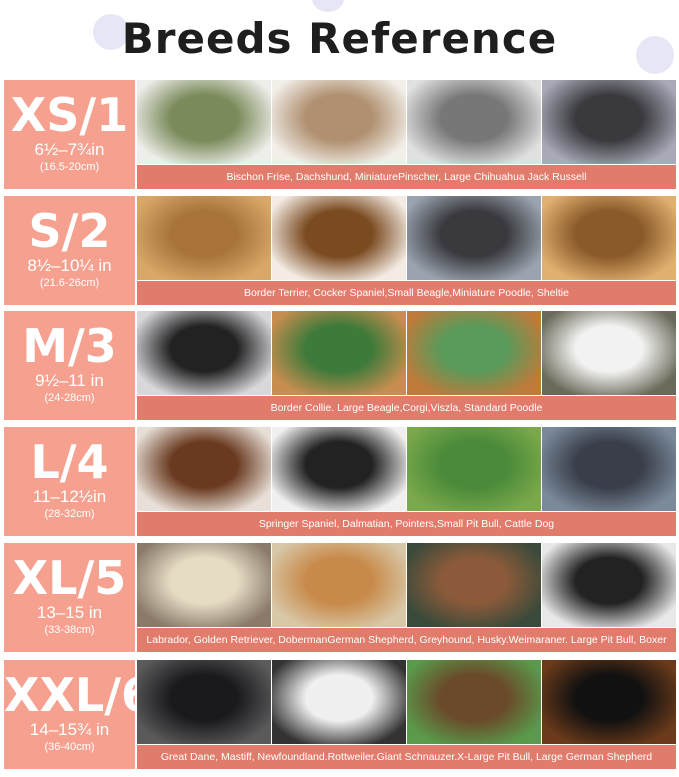 The width and height of the screenshot is (679, 777). I want to click on size-label-box: XL/5 13–15 in (33-38cm), so click(69, 597).